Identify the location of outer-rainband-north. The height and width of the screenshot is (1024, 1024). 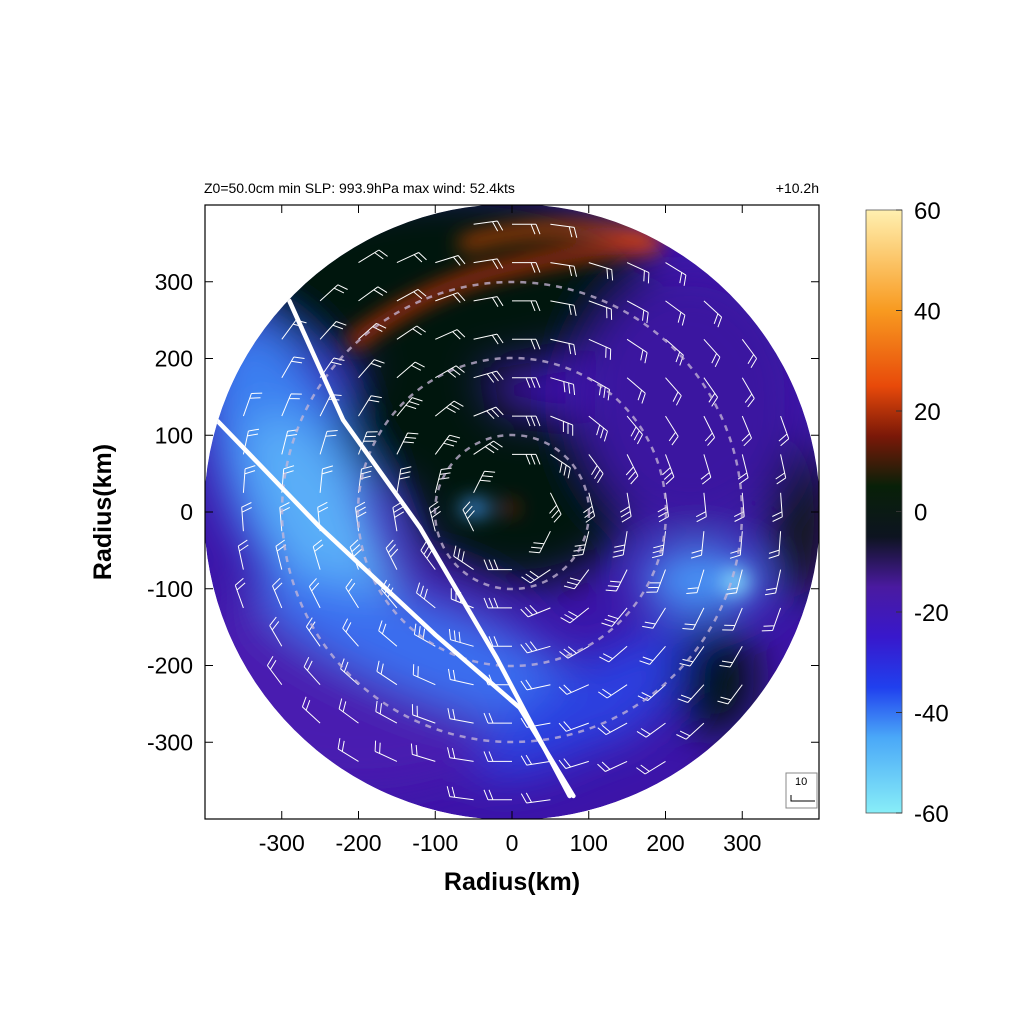
(560, 236).